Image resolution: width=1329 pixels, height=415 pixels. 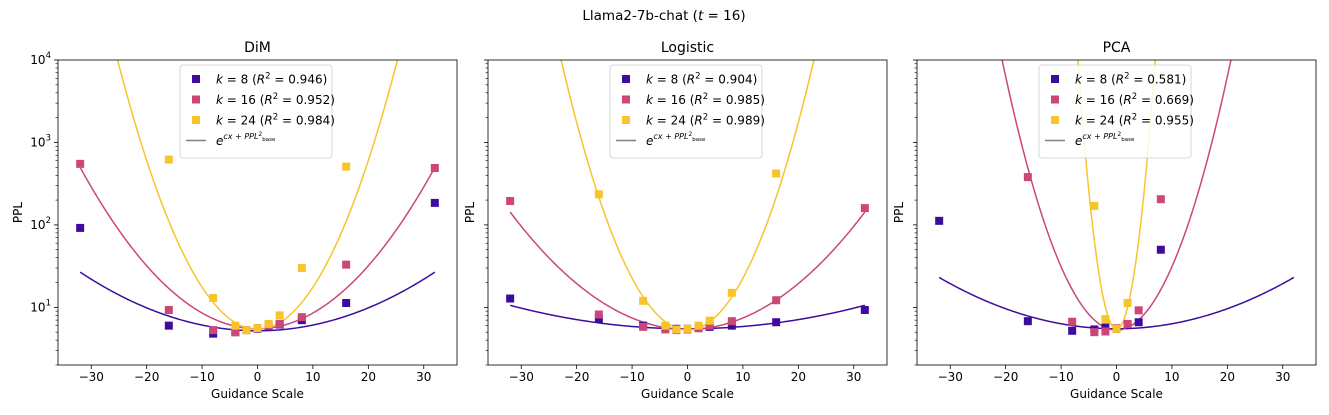 I want to click on legend-label: k = 16 (R2 = 0.985), so click(x=705, y=99).